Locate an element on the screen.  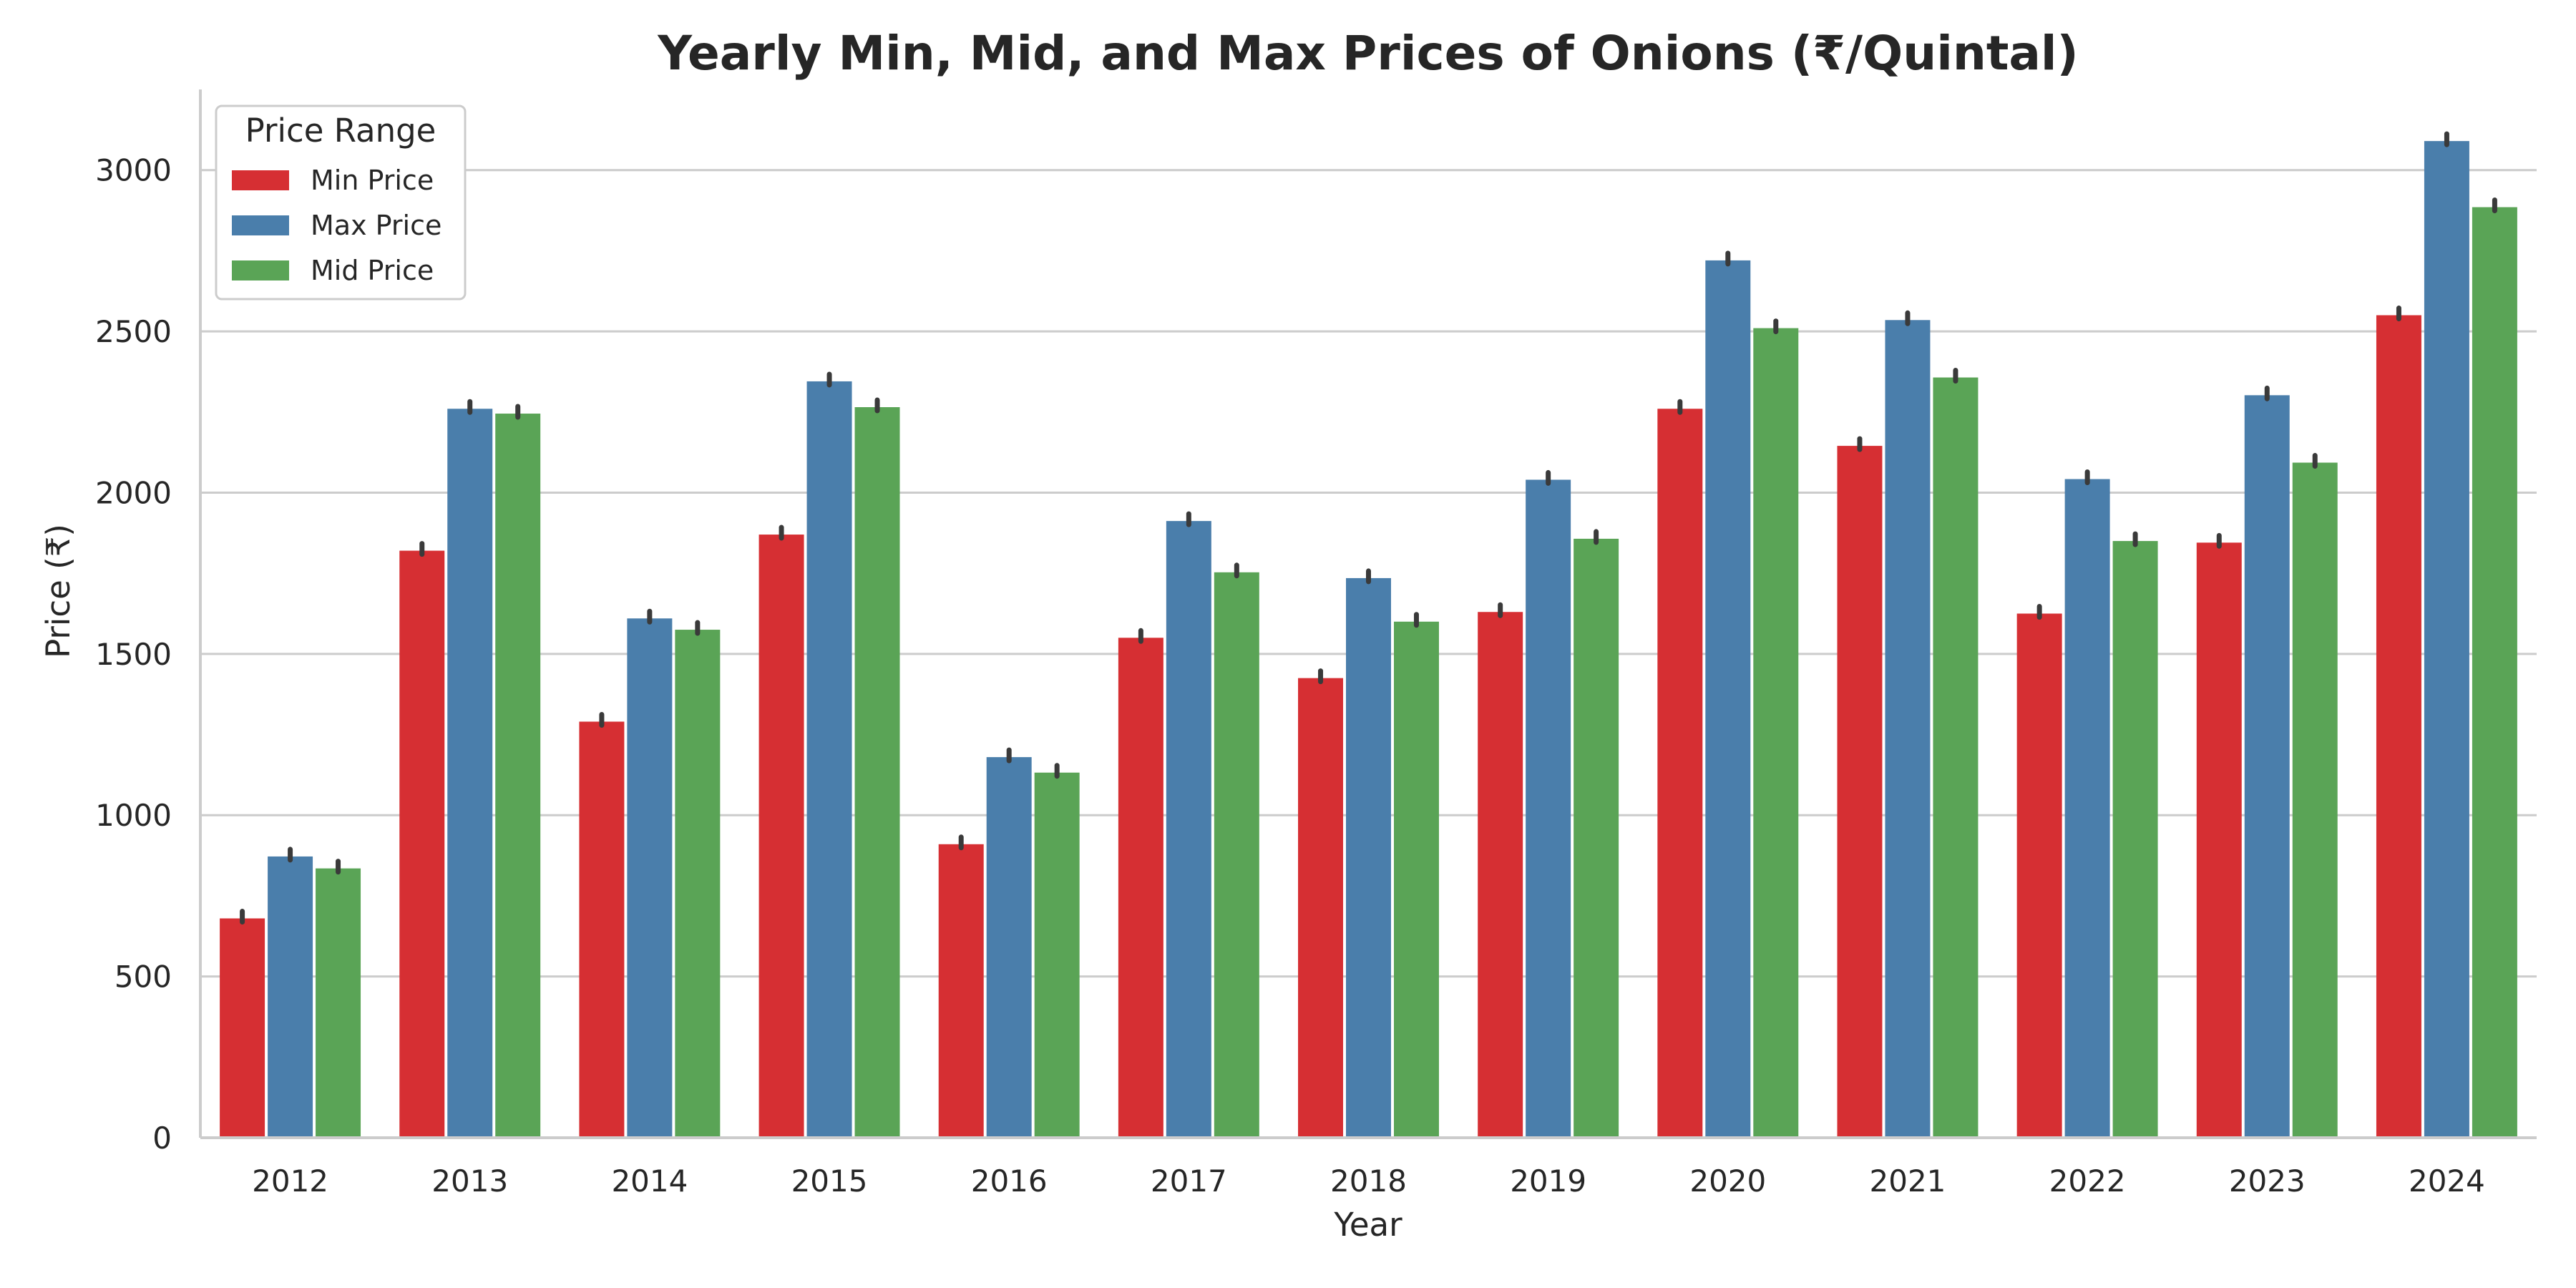
legend: Price Range Min Price Max Price Mid Price is located at coordinates (341, 202).